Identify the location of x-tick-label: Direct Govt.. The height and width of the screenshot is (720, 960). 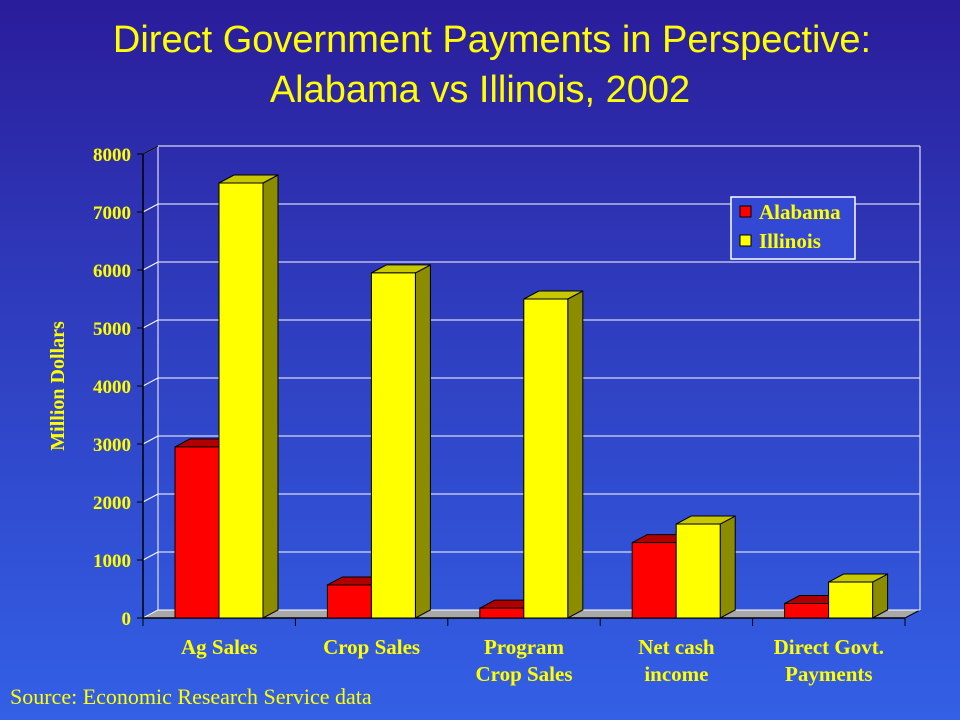
(829, 647).